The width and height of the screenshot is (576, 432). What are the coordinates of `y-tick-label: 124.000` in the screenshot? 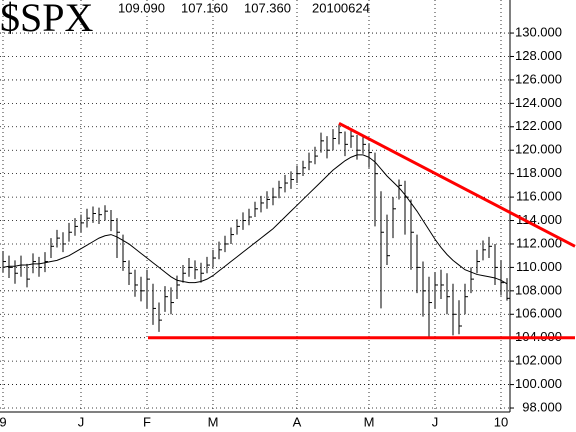 It's located at (538, 102).